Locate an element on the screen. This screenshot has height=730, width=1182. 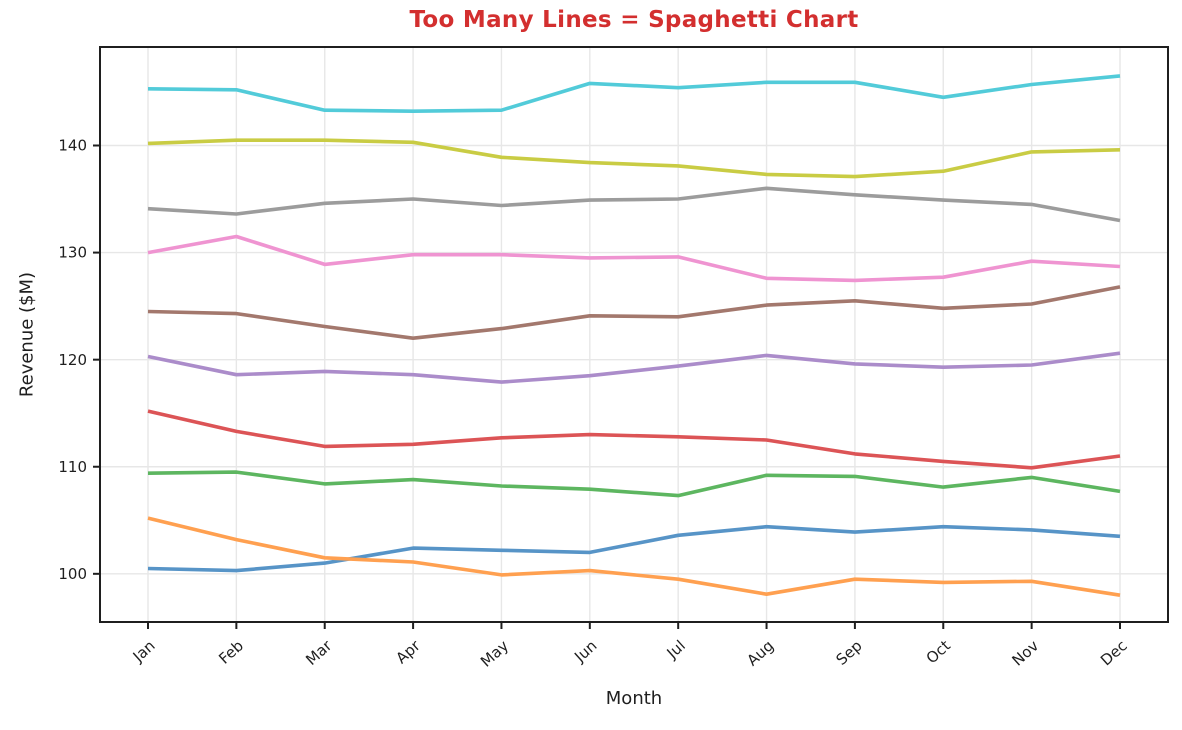
y-tick-label: 110 is located at coordinates (72, 467).